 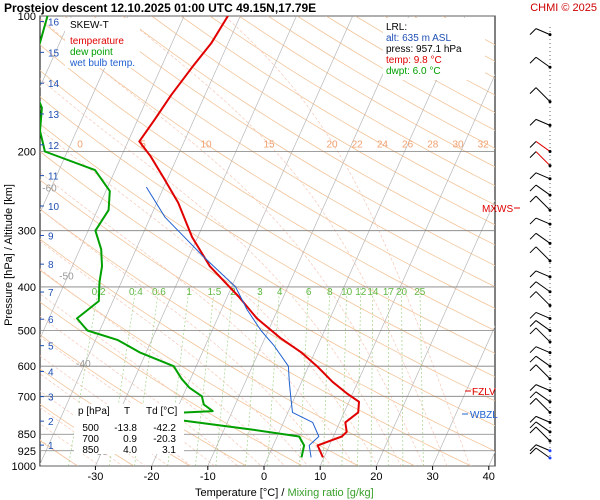 I want to click on lrl-dwpt: dwpt: 6.0 °C, so click(x=413, y=71).